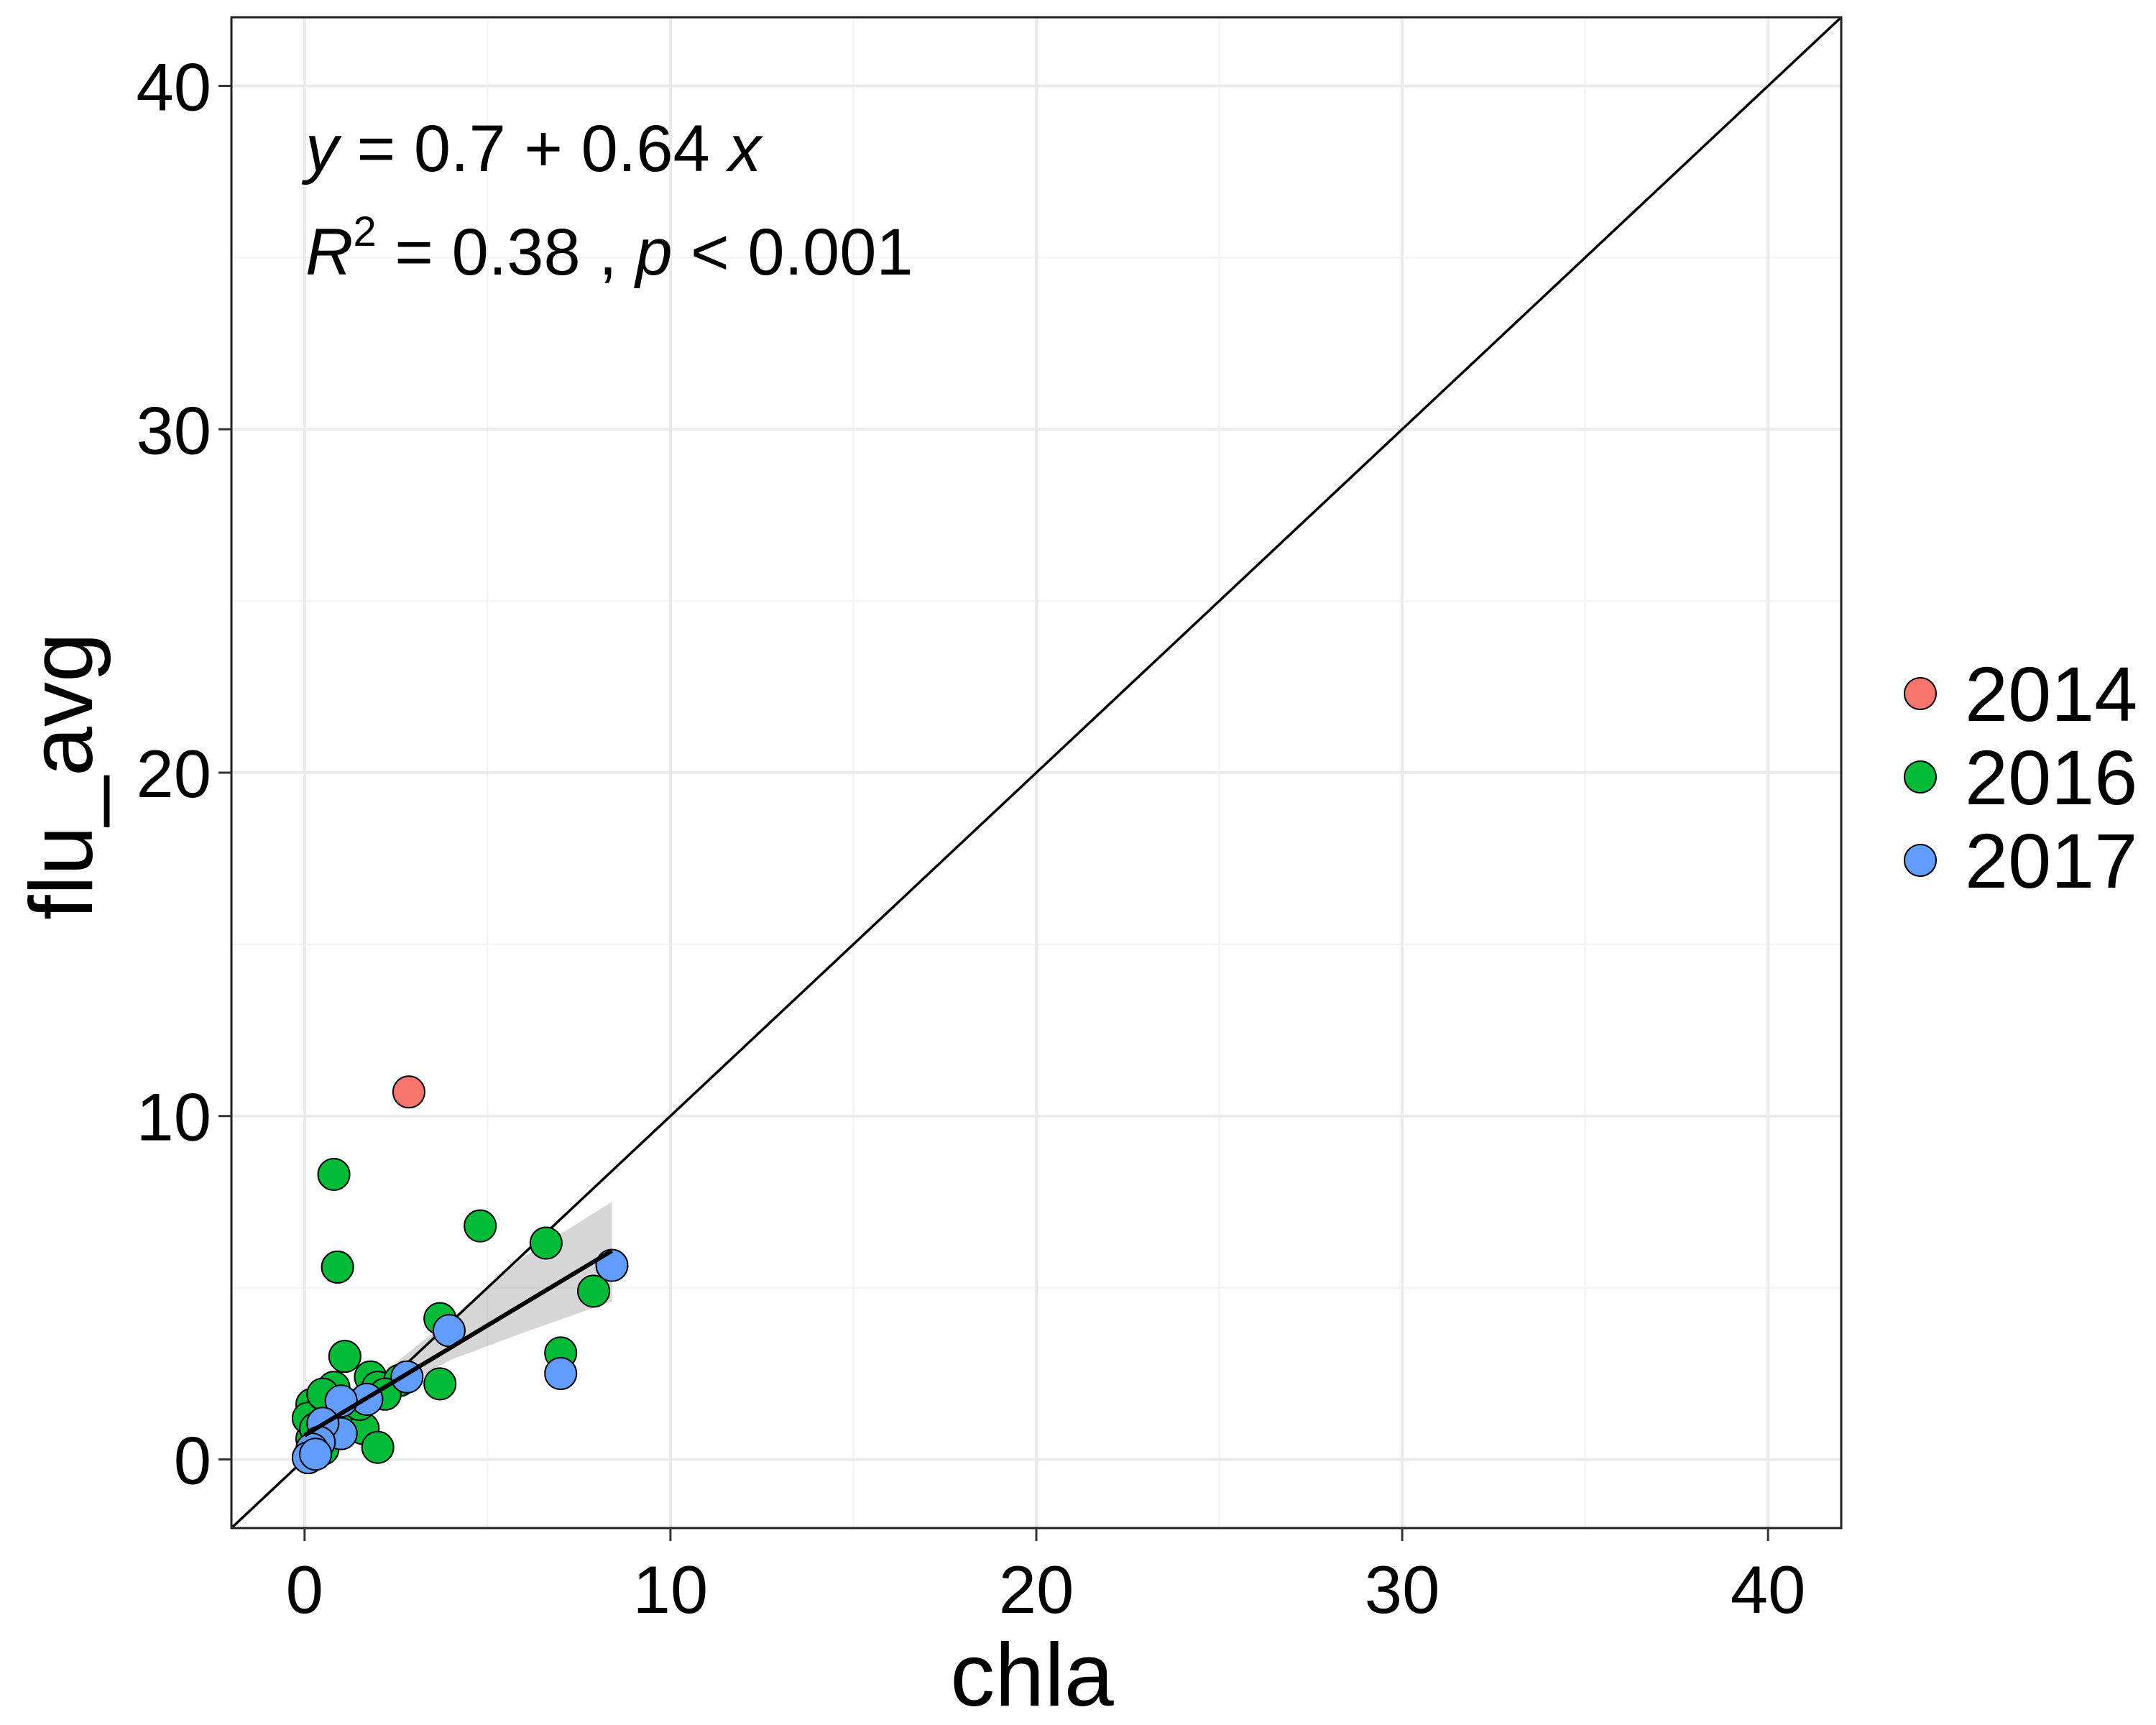 This screenshot has height=1725, width=2156. What do you see at coordinates (1402, 1589) in the screenshot?
I see `x-tick-label: 30` at bounding box center [1402, 1589].